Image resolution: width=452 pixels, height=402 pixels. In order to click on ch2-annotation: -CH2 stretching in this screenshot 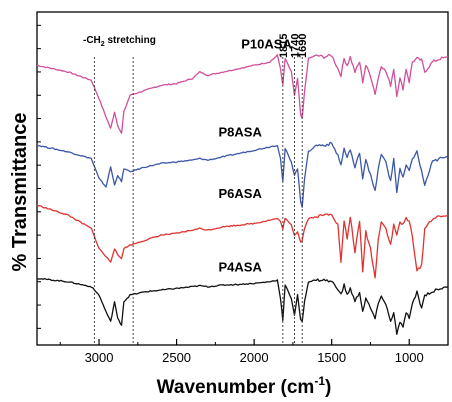, I will do `click(119, 41)`.